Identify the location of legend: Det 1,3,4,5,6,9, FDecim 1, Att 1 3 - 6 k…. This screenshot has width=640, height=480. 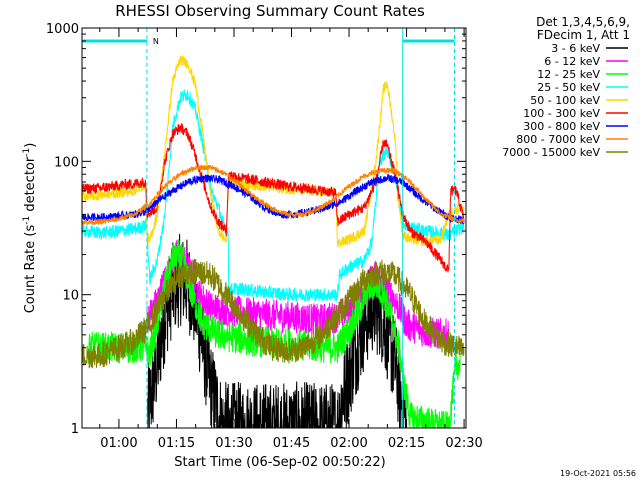
(566, 87).